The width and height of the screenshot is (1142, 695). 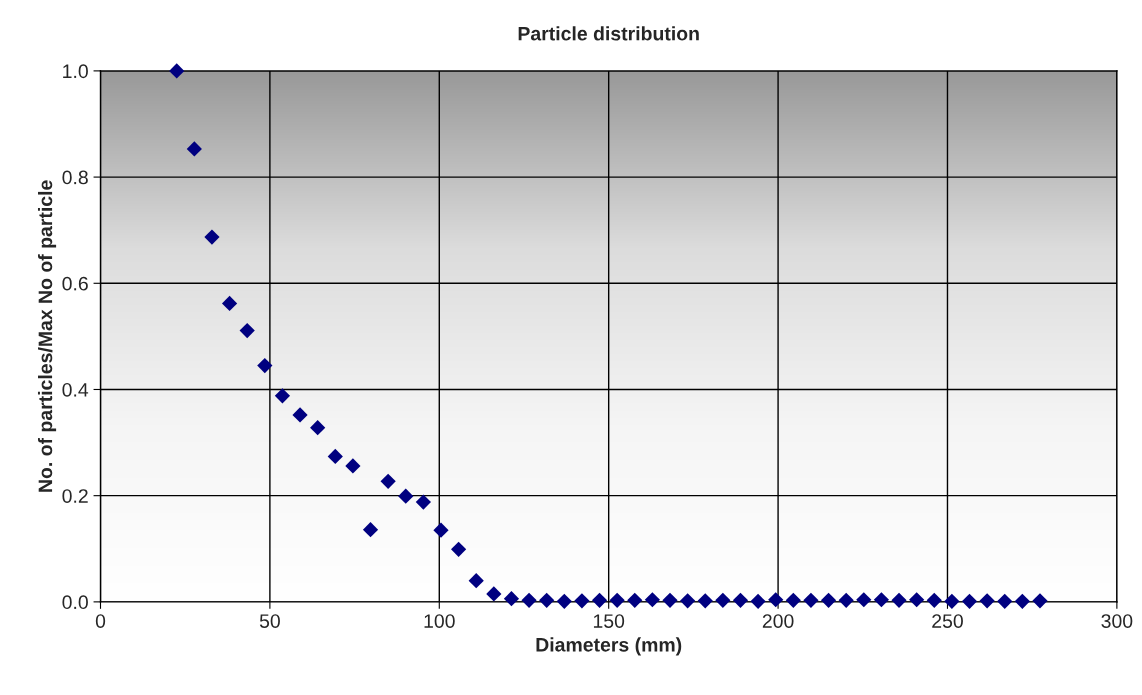 I want to click on y-tick-label: 0.6, so click(x=75, y=283).